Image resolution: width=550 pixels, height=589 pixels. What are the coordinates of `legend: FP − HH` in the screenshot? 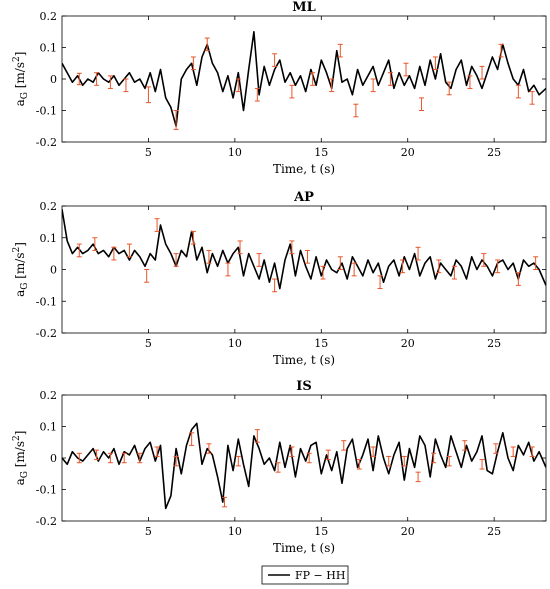 It's located at (305, 575).